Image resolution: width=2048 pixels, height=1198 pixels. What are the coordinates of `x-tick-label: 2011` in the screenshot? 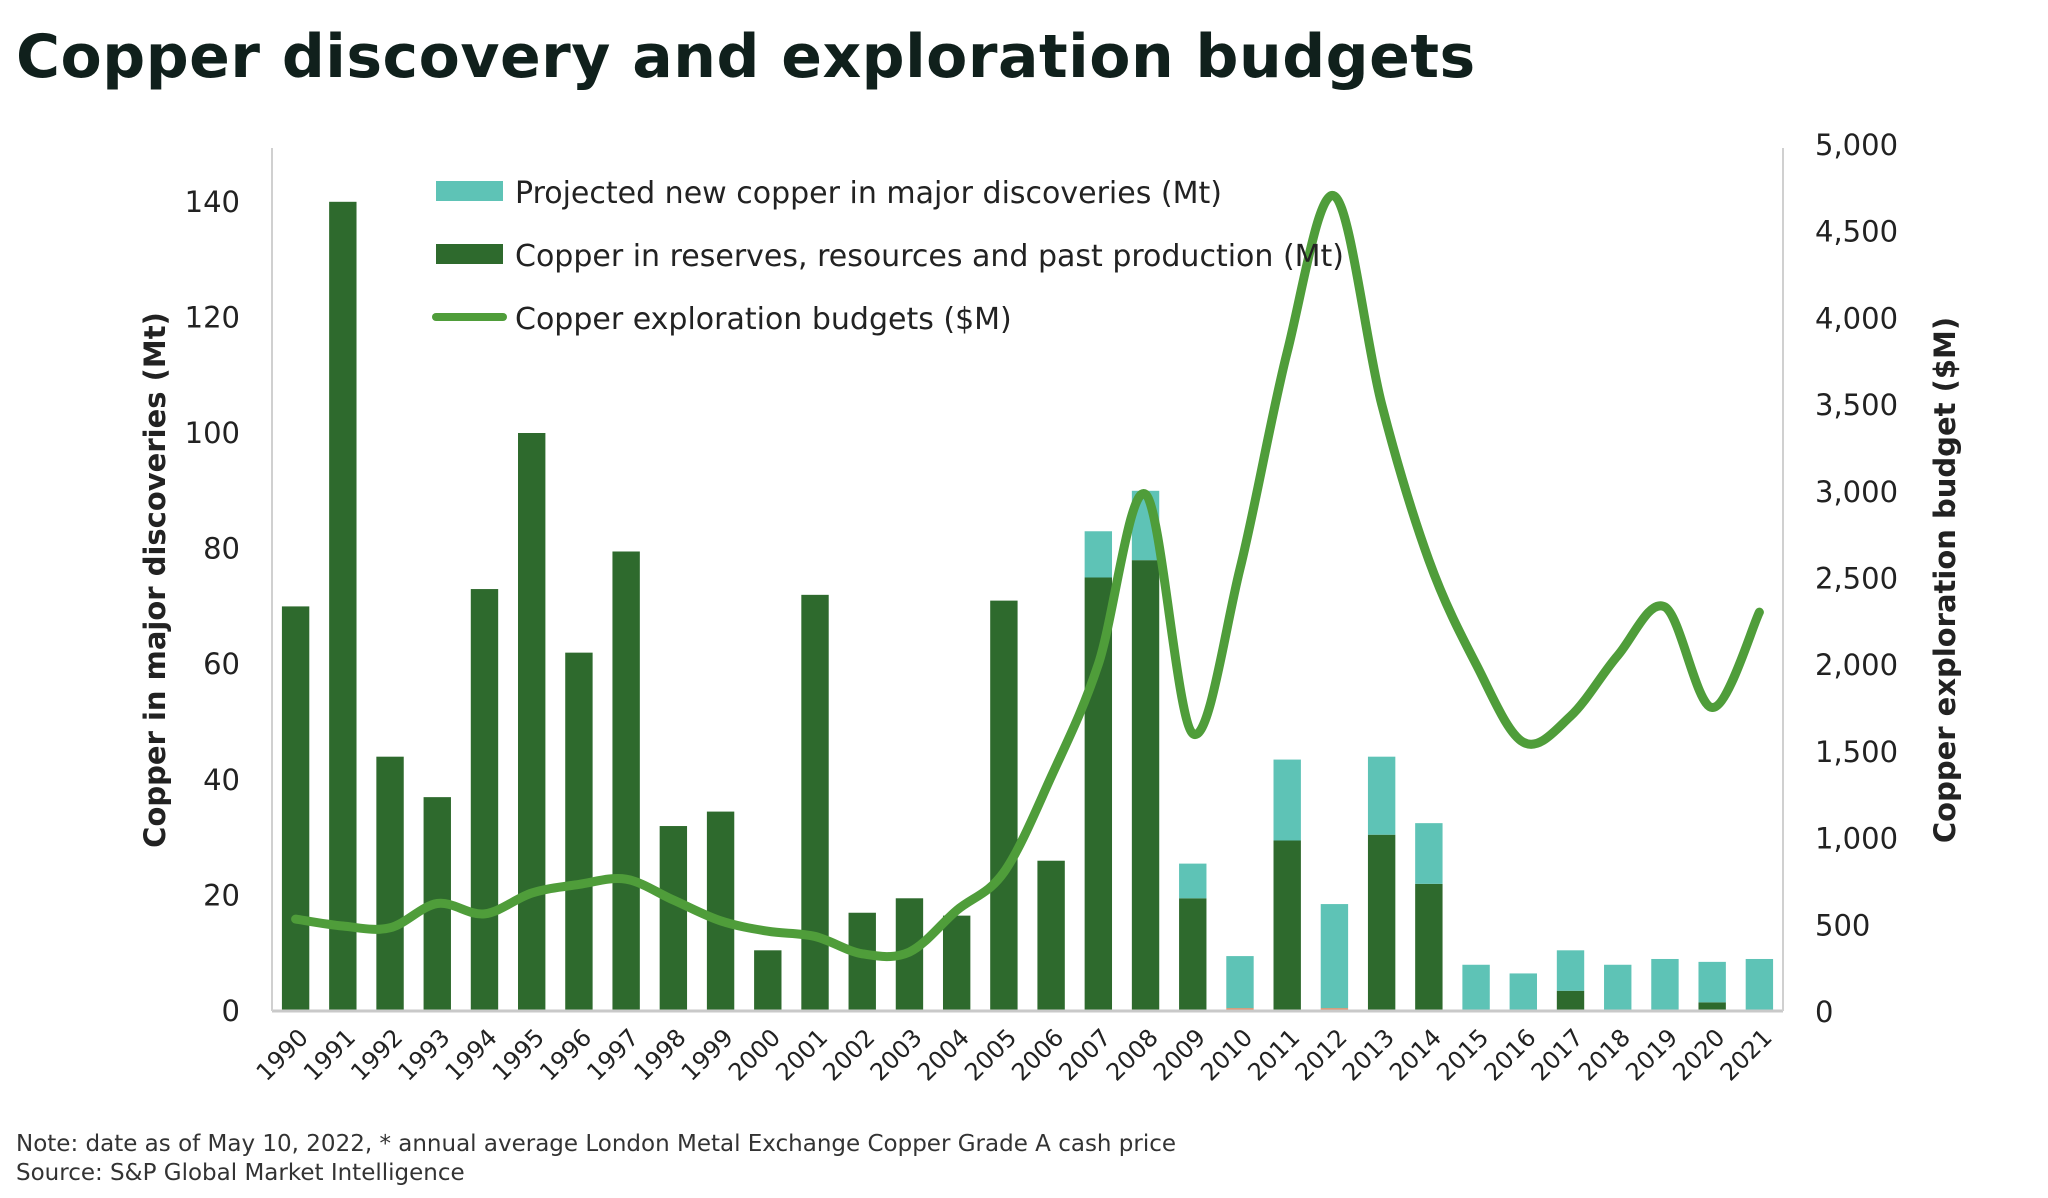 It's located at (1273, 1054).